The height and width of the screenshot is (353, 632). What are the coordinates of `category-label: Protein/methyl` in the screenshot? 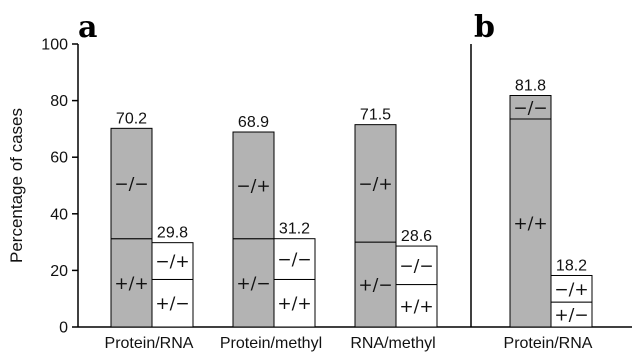 It's located at (271, 343).